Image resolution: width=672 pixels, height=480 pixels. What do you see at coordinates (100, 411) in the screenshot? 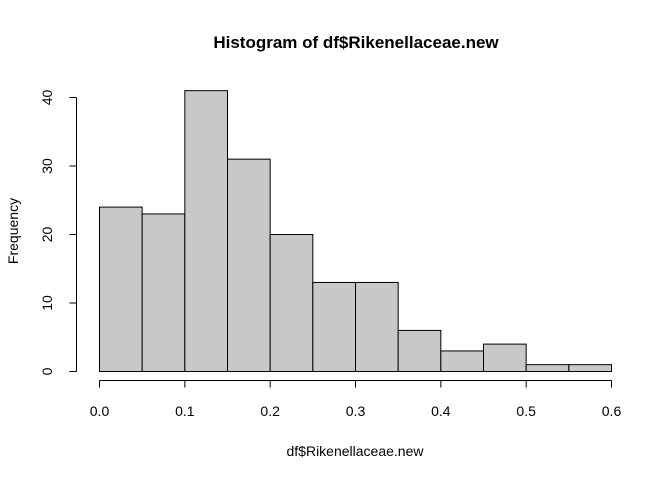
I see `x-tick-label: 0.0` at bounding box center [100, 411].